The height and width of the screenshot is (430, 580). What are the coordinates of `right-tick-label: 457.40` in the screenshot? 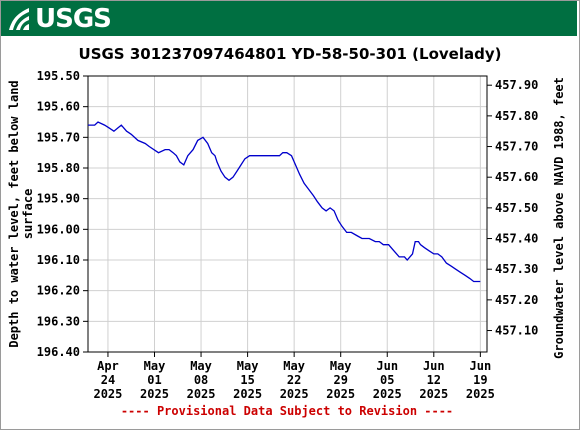 It's located at (516, 239).